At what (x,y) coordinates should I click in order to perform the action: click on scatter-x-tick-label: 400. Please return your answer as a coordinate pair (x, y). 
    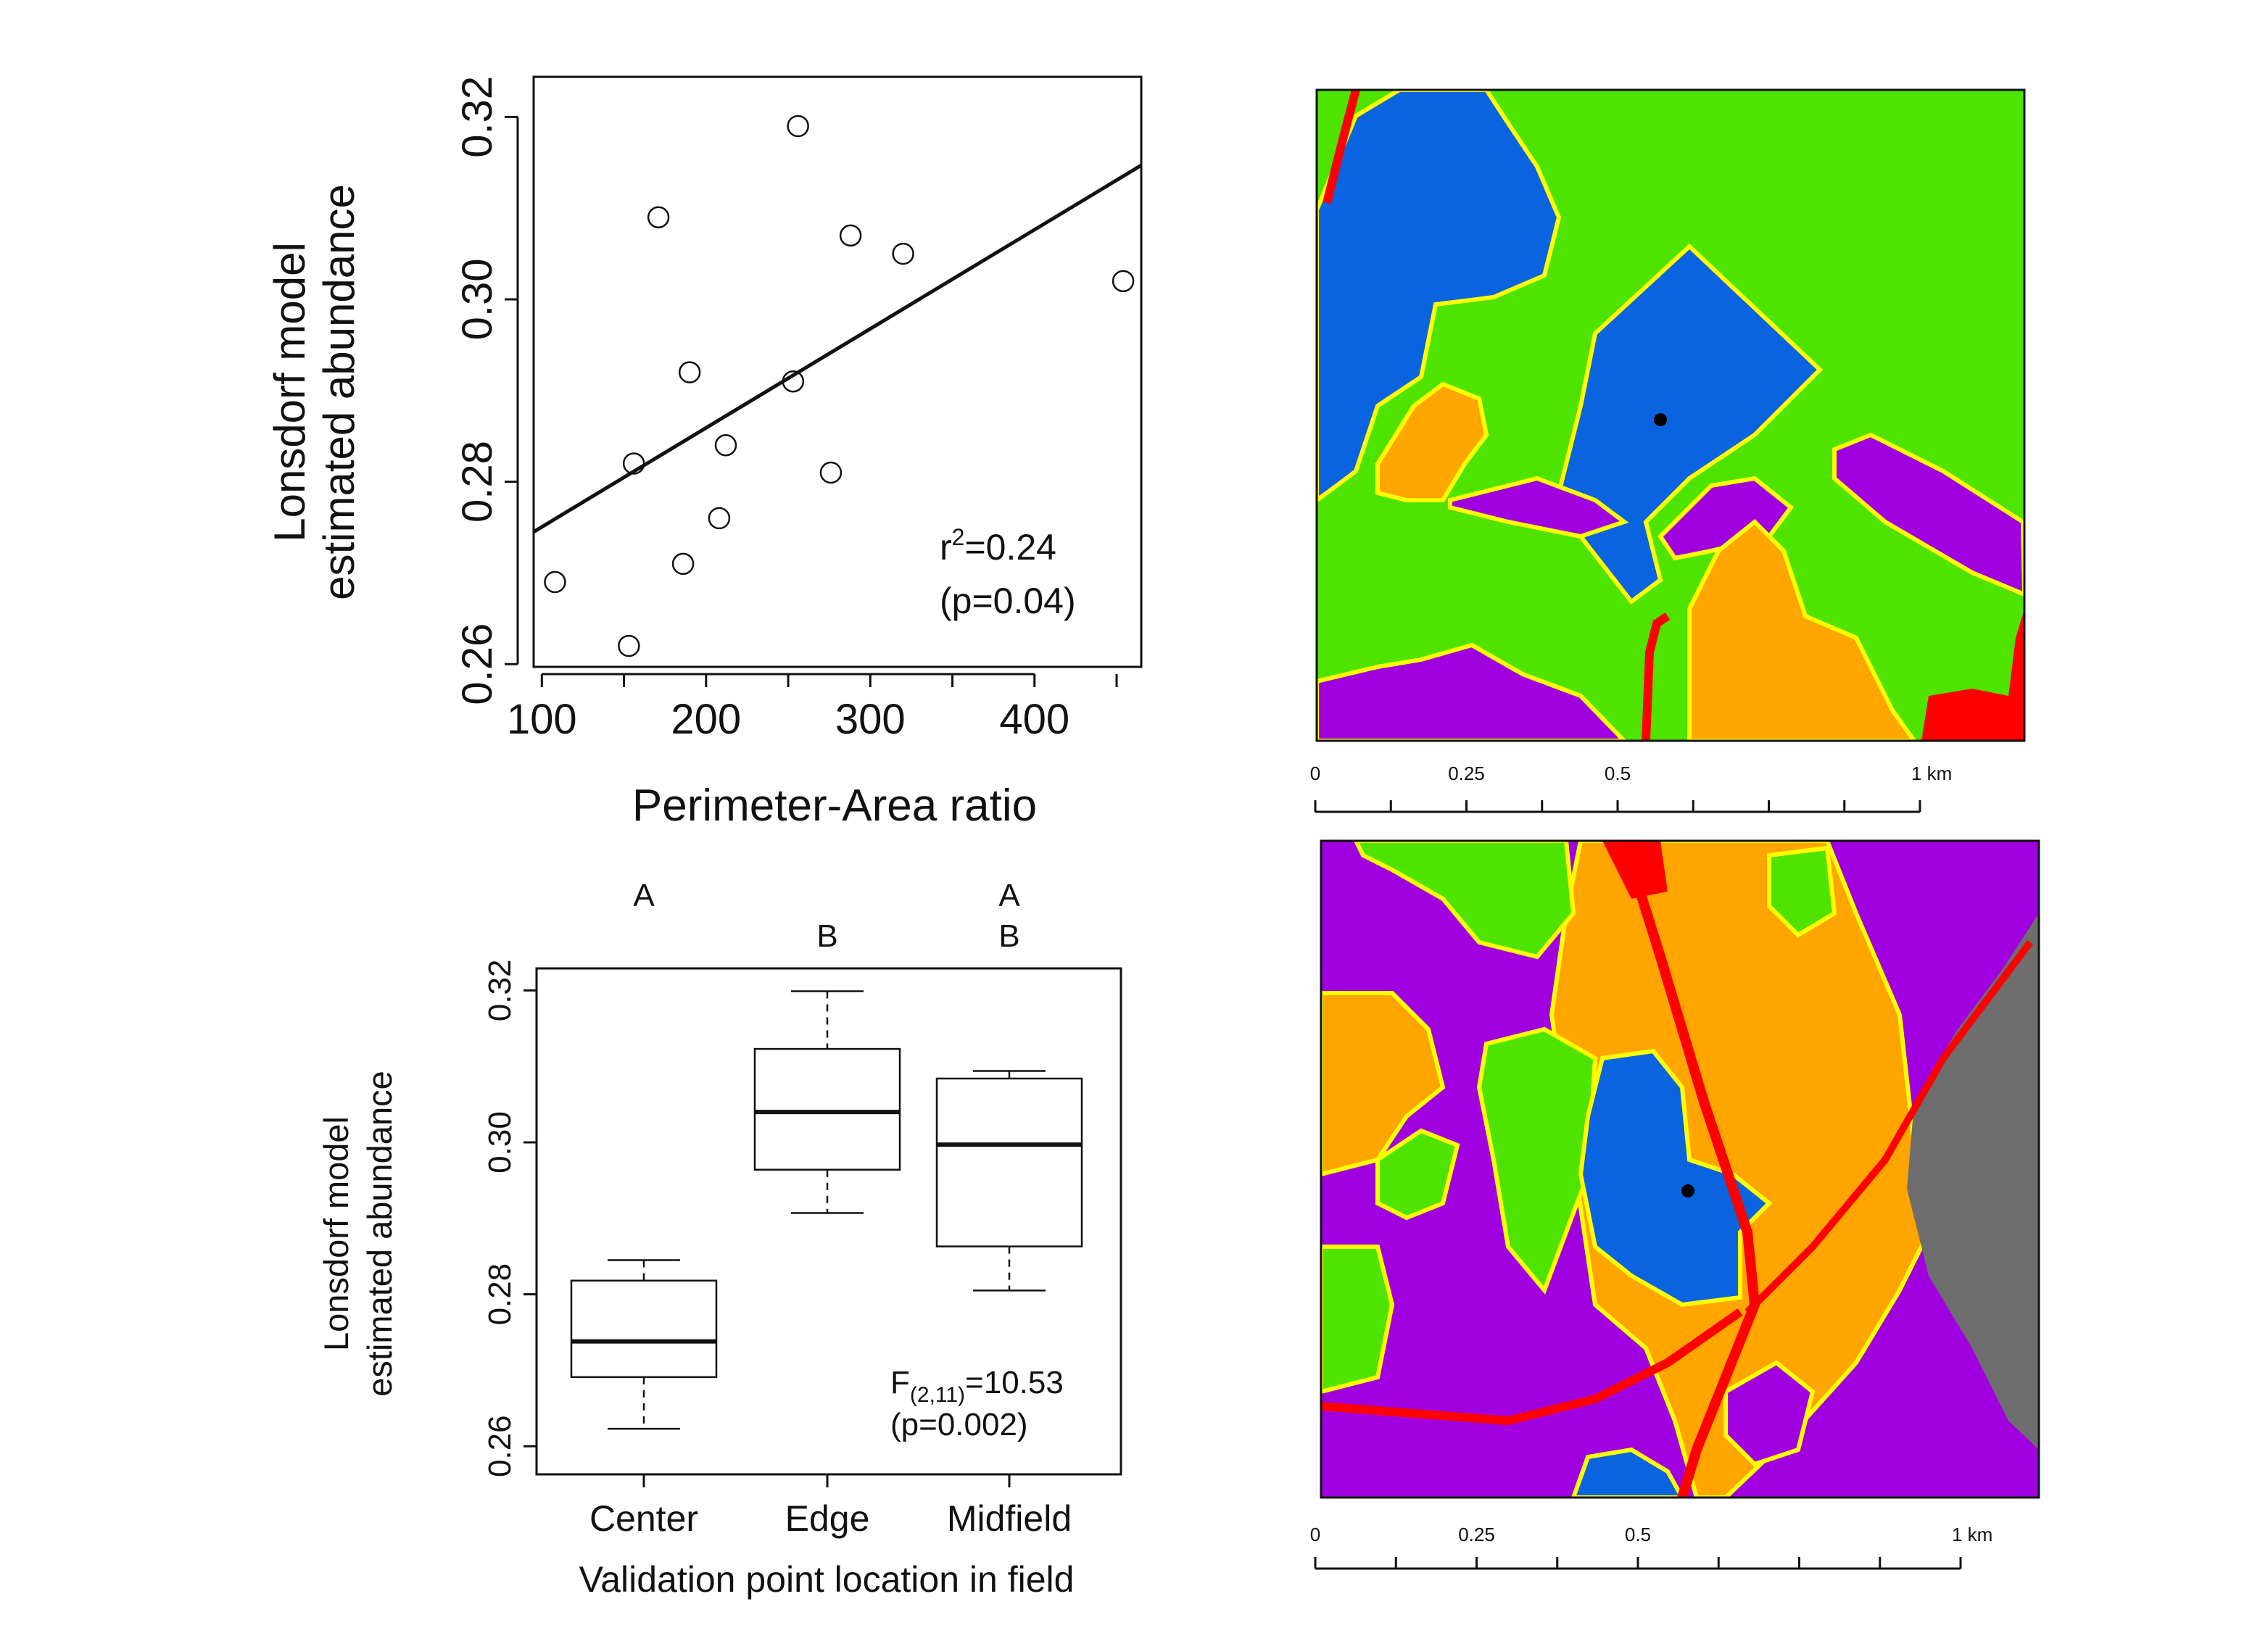
    Looking at the image, I should click on (1034, 719).